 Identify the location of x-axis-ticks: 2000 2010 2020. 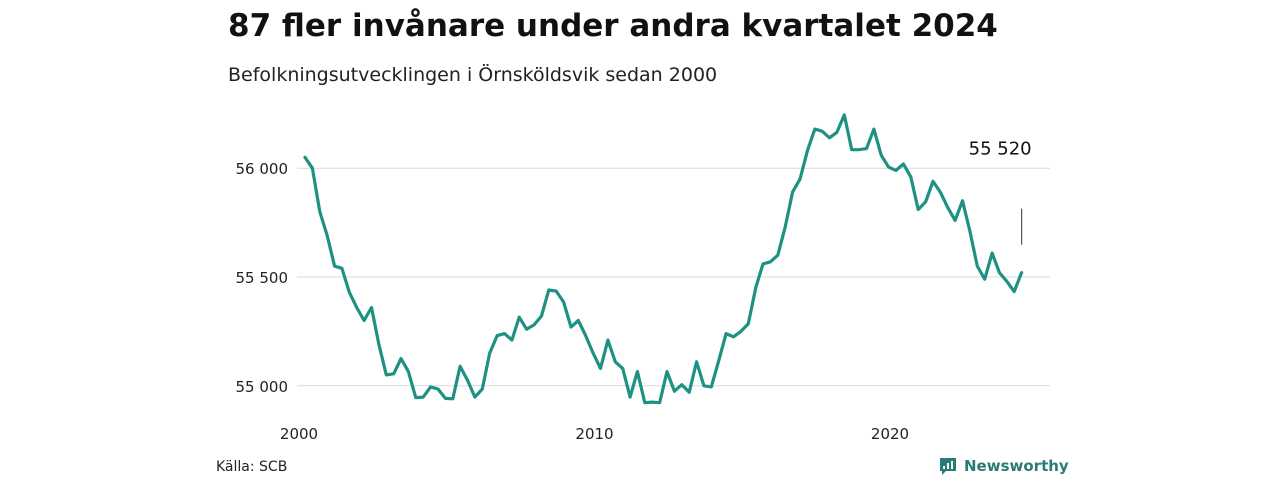
(594, 434).